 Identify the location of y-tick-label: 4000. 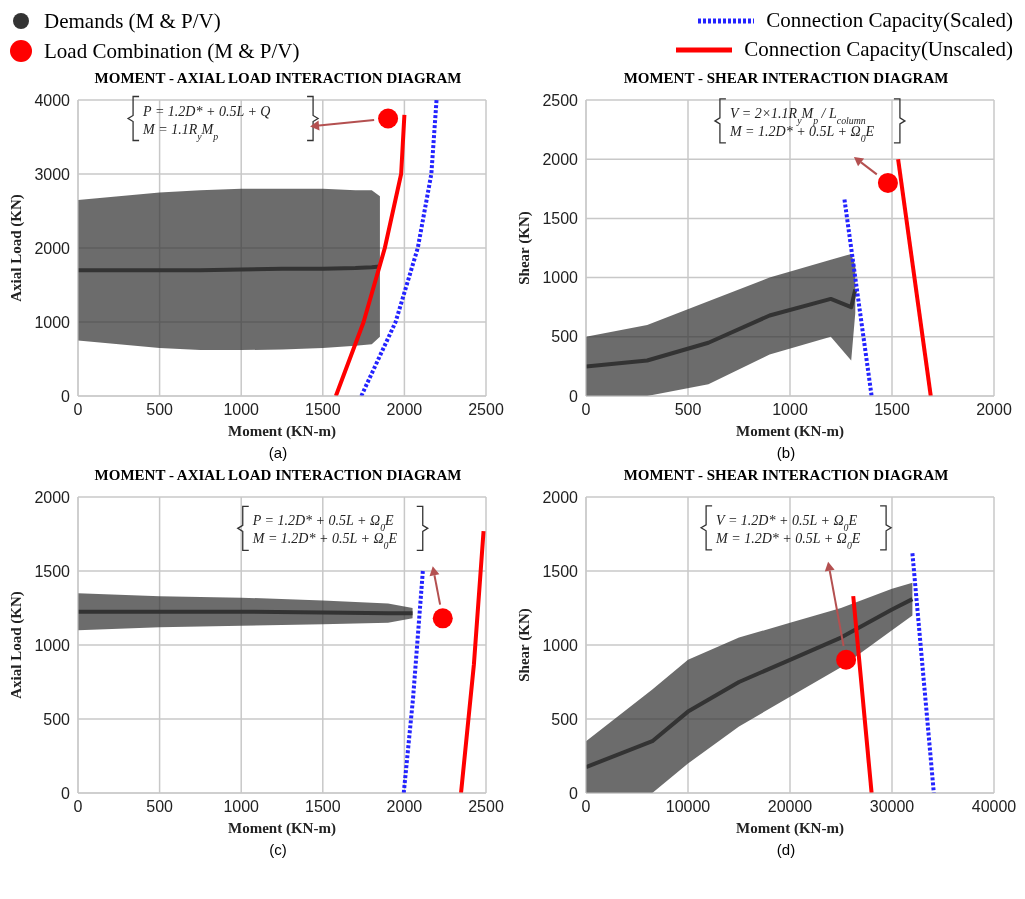
(52, 100).